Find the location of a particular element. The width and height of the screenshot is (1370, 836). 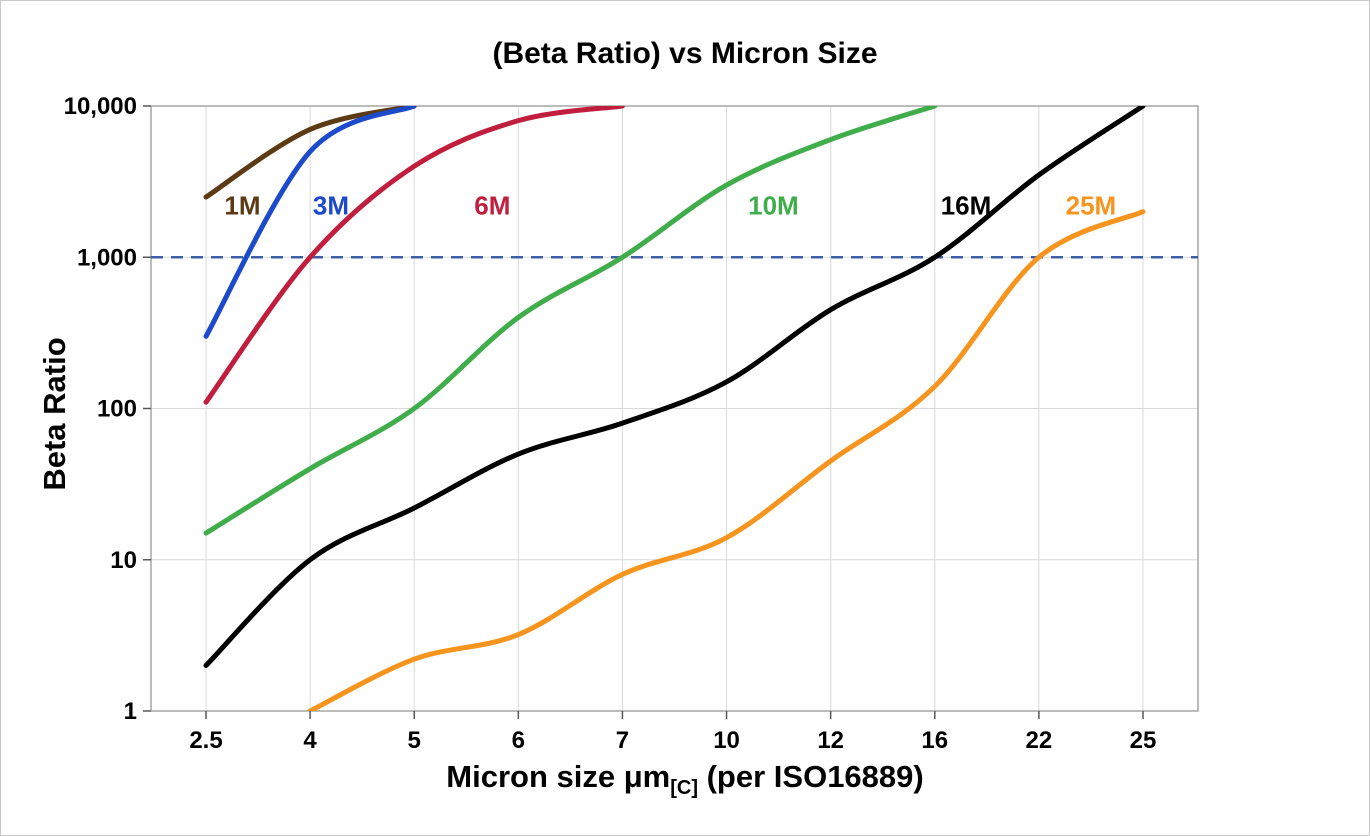

series-label-6M: 6M is located at coordinates (492, 205).